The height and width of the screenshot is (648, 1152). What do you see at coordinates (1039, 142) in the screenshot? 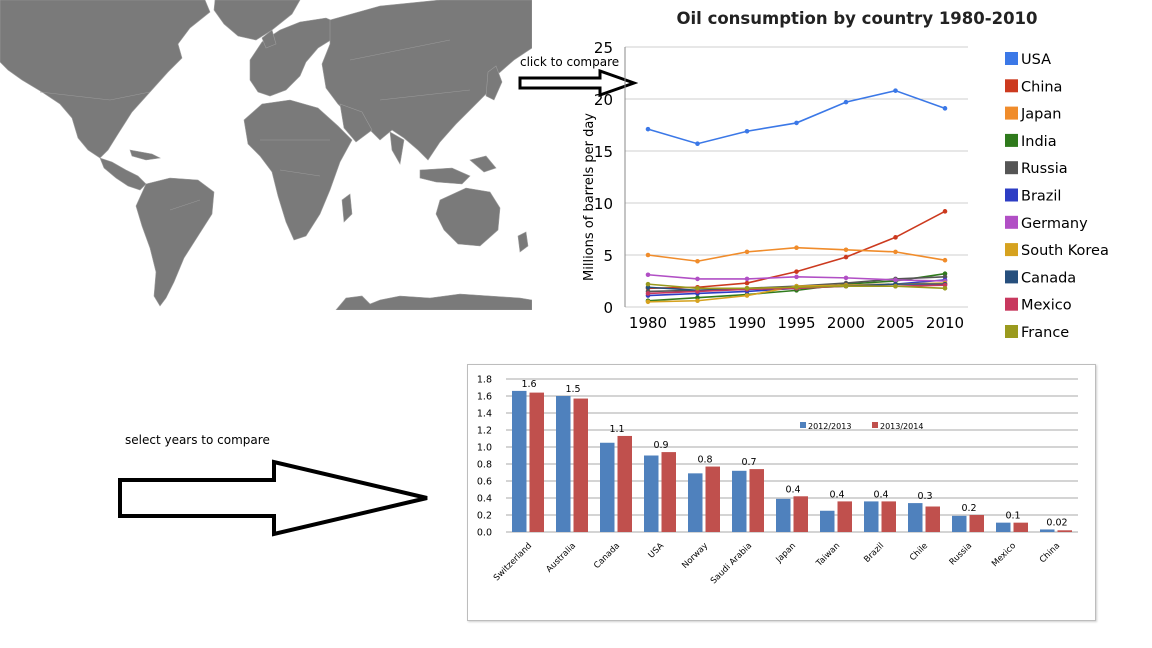
I see `legend-label: India` at bounding box center [1039, 142].